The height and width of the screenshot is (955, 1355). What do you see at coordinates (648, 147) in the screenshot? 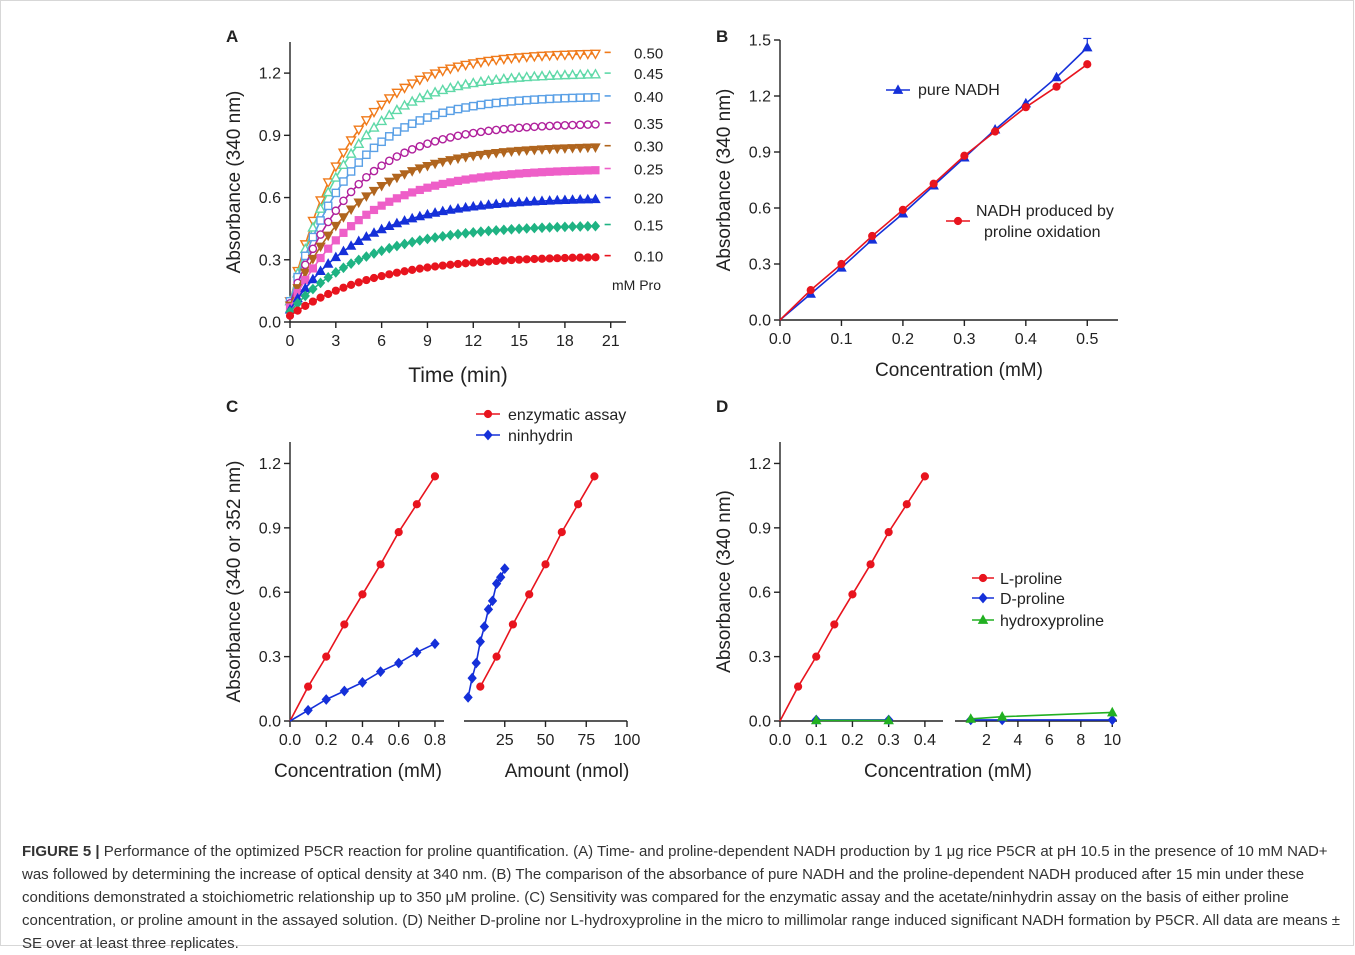
I see `series-label: 0.30` at bounding box center [648, 147].